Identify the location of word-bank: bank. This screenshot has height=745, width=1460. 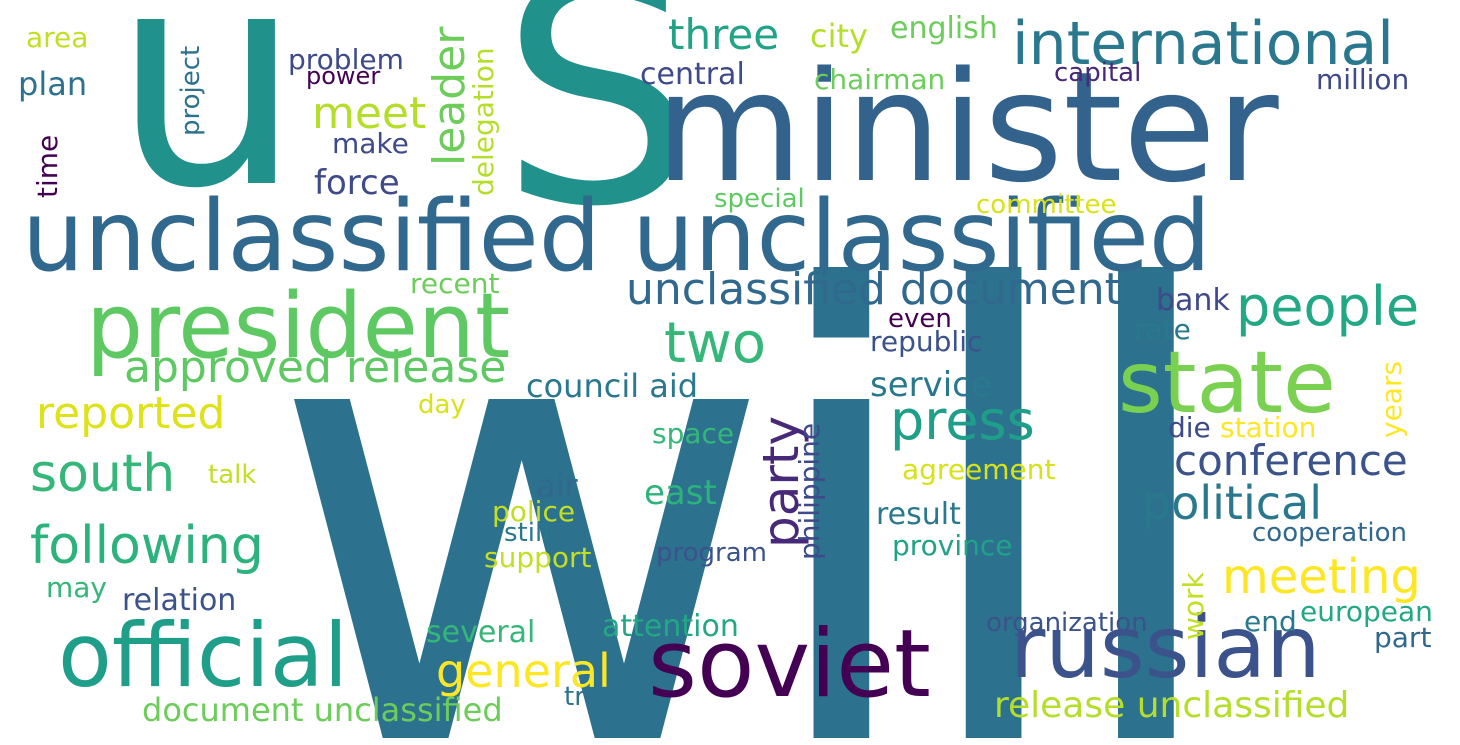
(1193, 300).